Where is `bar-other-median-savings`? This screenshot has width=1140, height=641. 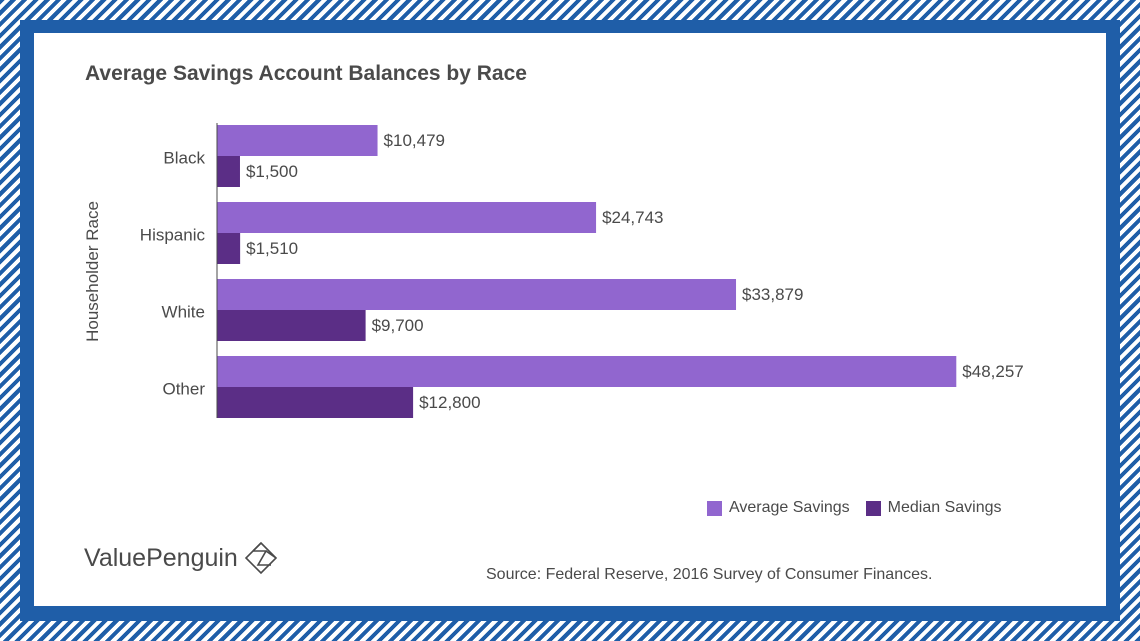 bar-other-median-savings is located at coordinates (315, 402).